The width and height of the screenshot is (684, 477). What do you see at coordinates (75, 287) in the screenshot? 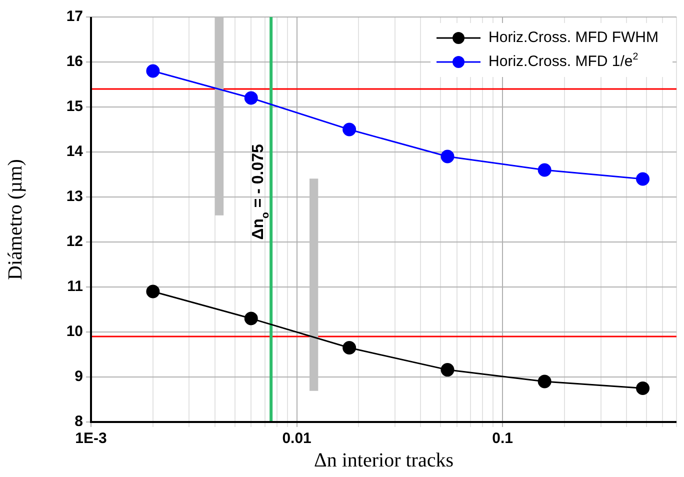
I see `y-tick-label: 11` at bounding box center [75, 287].